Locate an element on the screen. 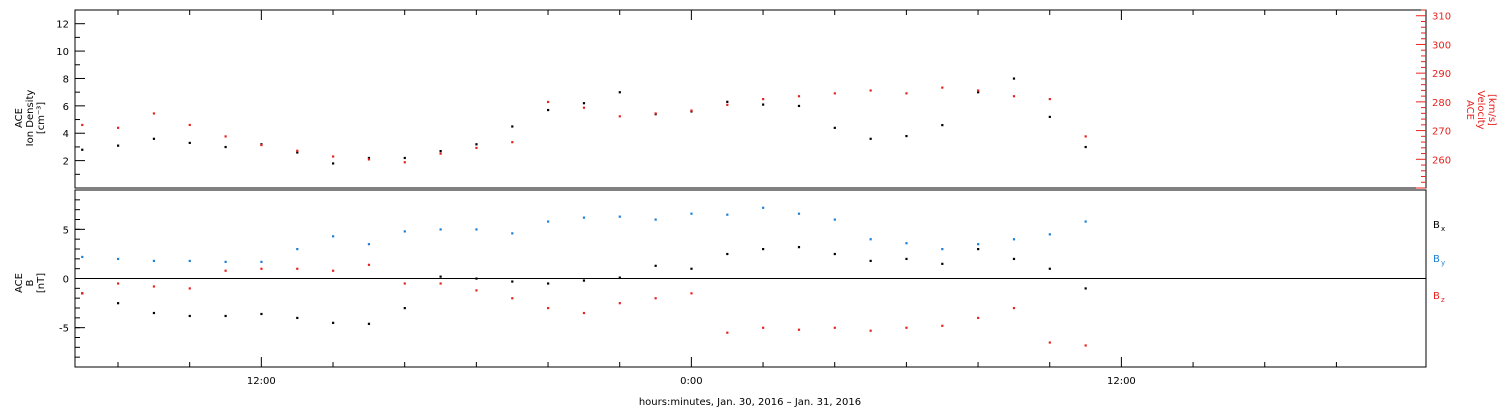 Image resolution: width=1500 pixels, height=410 pixels. legend-bz-sub: z is located at coordinates (1443, 300).